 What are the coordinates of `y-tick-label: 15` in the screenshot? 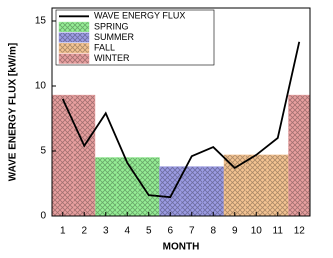 It's located at (41, 21).